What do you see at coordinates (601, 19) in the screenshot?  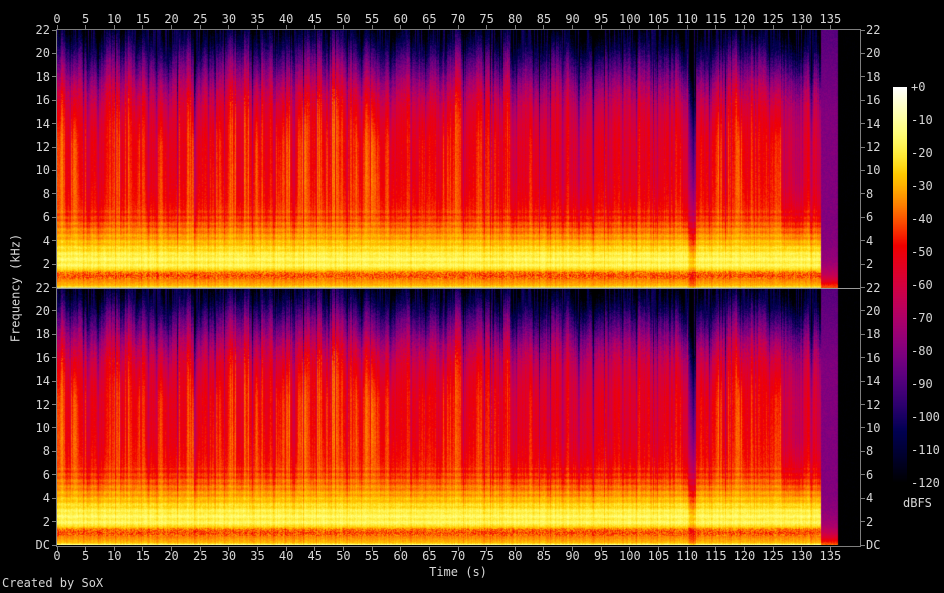 I see `time-tick-label: 95` at bounding box center [601, 19].